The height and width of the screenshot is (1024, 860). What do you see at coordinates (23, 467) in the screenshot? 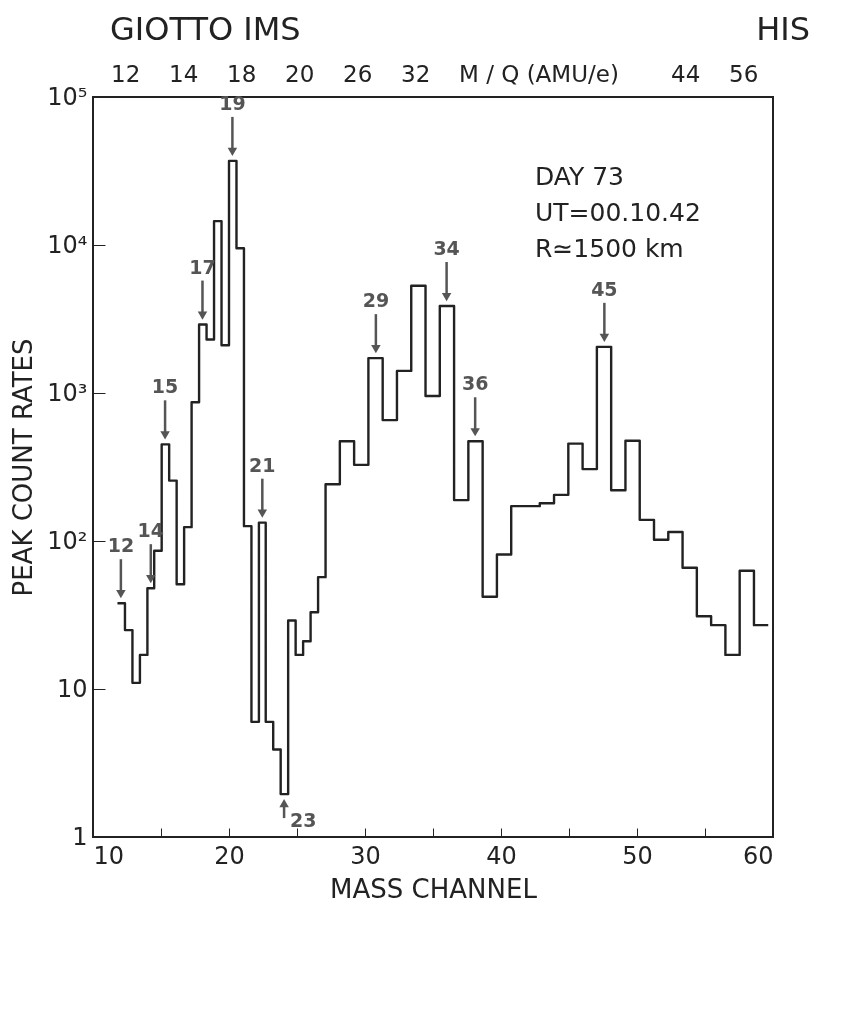
I see `y-axis-title: PEAK COUNT RATES` at bounding box center [23, 467].